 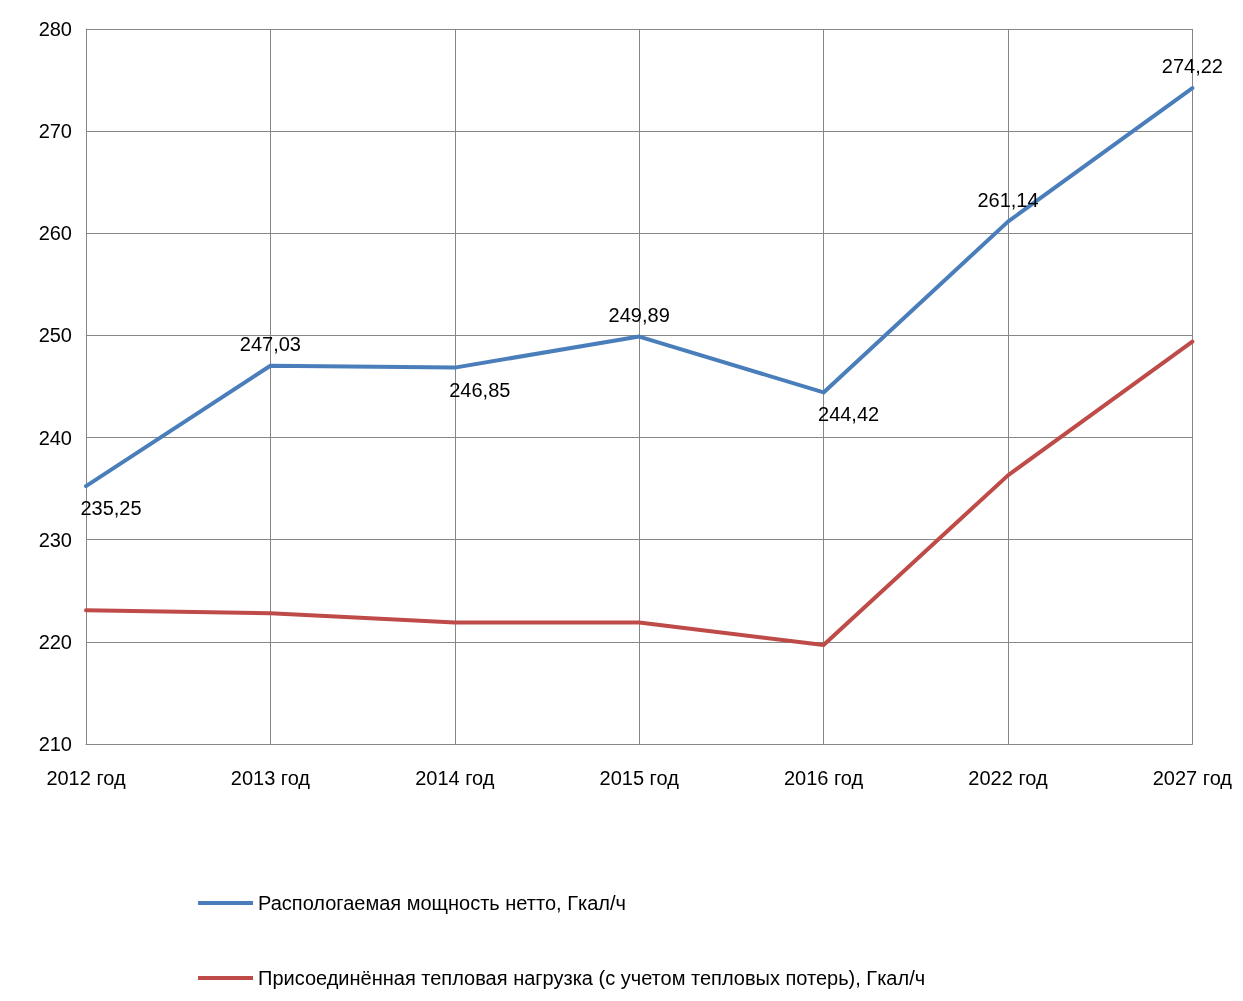 What do you see at coordinates (55, 641) in the screenshot?
I see `y-tick-label: 220` at bounding box center [55, 641].